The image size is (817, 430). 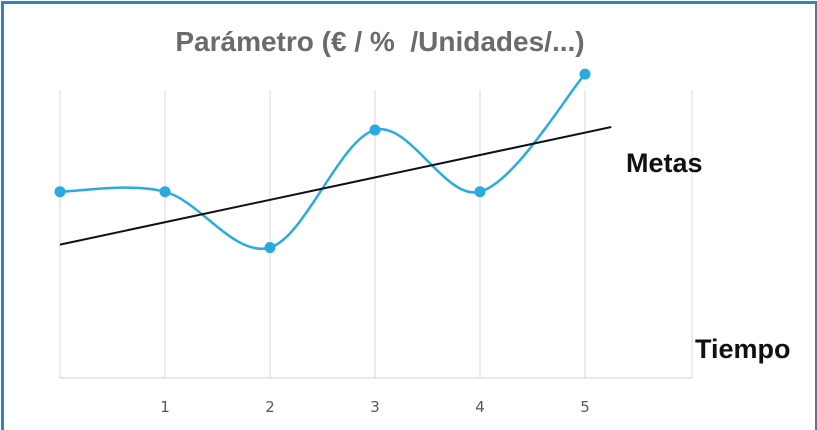 I want to click on x-tick-label: 2, so click(x=270, y=407).